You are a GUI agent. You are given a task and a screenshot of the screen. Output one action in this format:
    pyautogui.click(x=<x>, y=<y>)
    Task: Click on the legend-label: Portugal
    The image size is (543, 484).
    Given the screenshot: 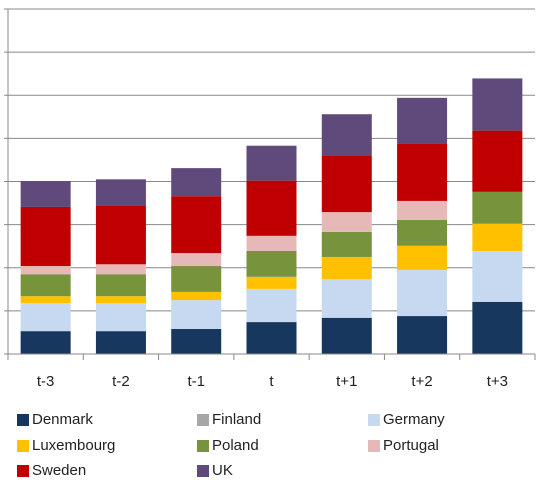 What is the action you would take?
    pyautogui.click(x=411, y=445)
    